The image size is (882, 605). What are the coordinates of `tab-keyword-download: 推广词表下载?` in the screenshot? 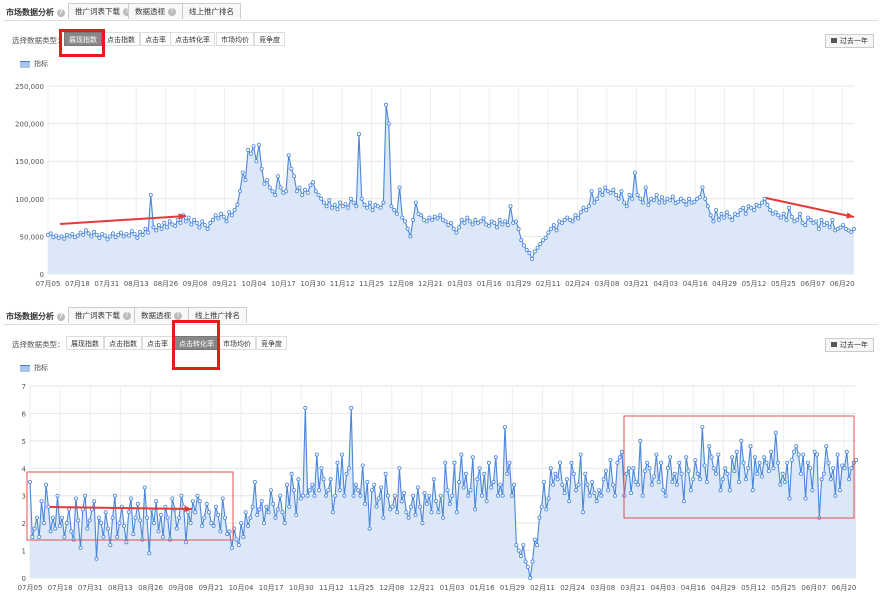 It's located at (103, 315).